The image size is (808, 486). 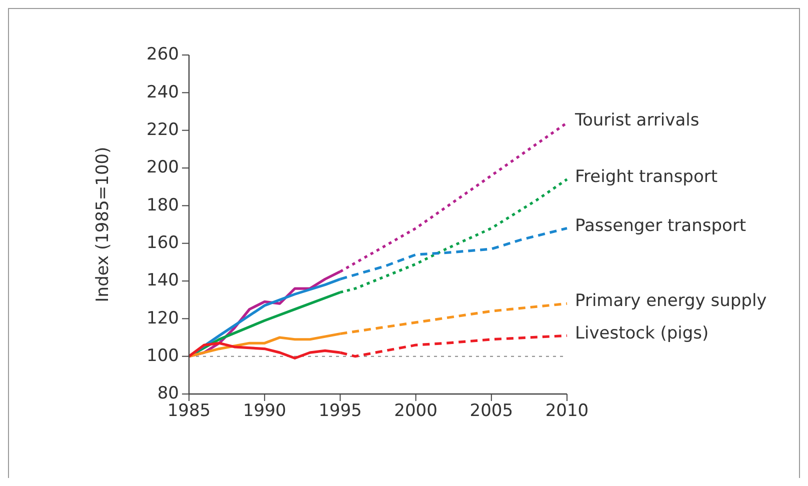 I want to click on series-label: Livestock (pigs), so click(x=642, y=333).